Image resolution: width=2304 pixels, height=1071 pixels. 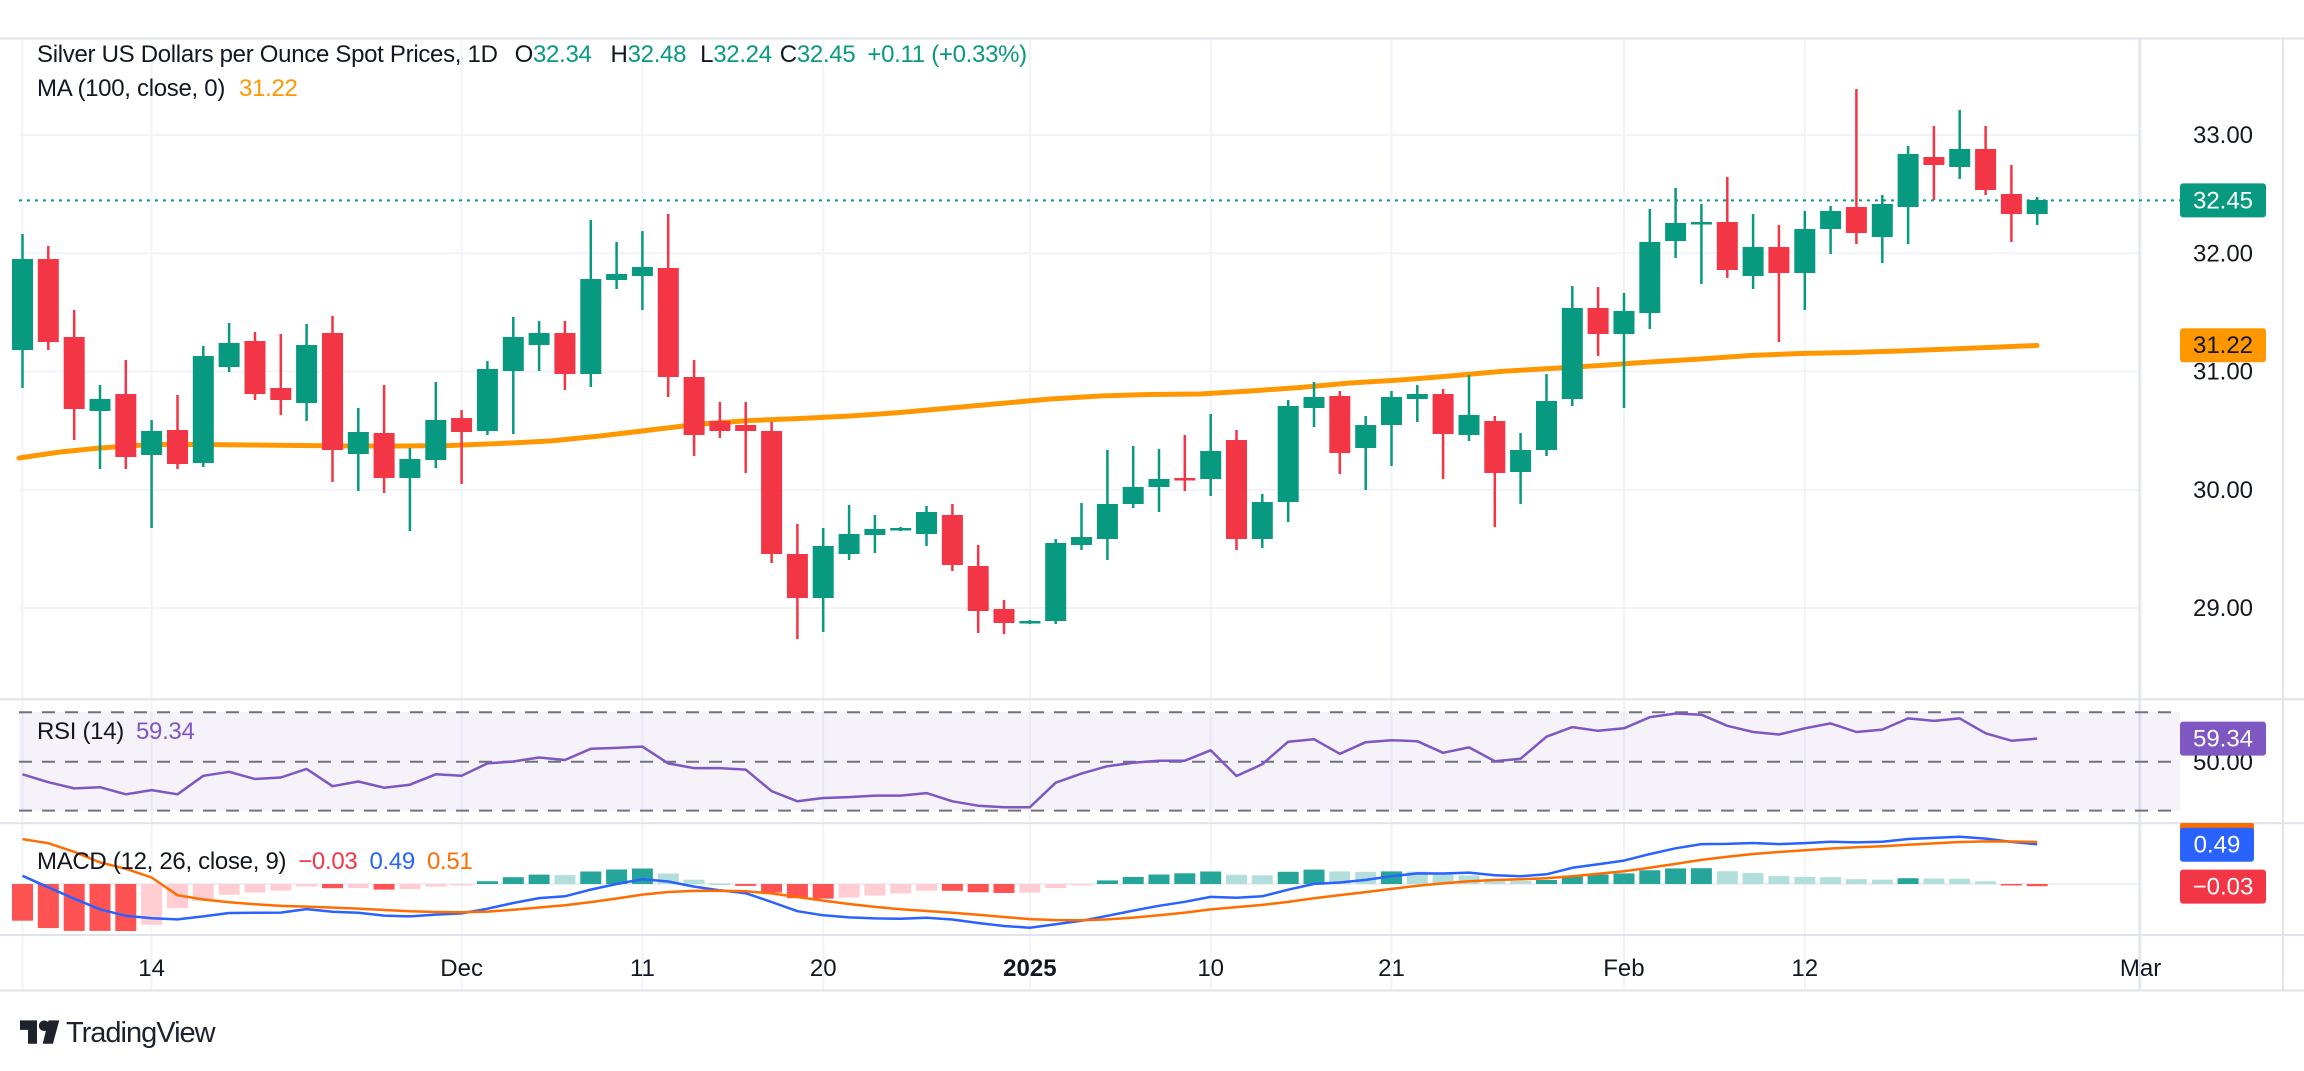 I want to click on svg-text: 29.00, so click(x=2223, y=608).